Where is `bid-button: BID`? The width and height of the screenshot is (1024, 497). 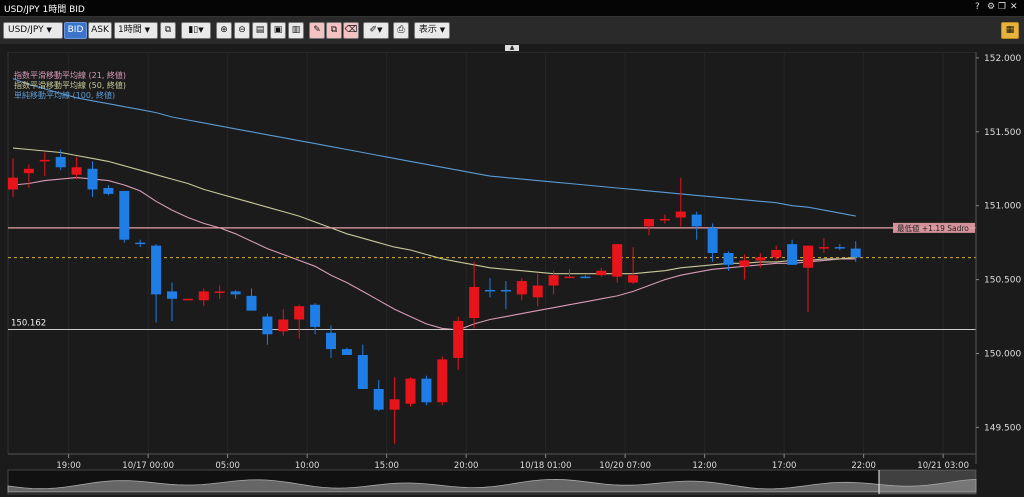
bid-button: BID is located at coordinates (75, 30).